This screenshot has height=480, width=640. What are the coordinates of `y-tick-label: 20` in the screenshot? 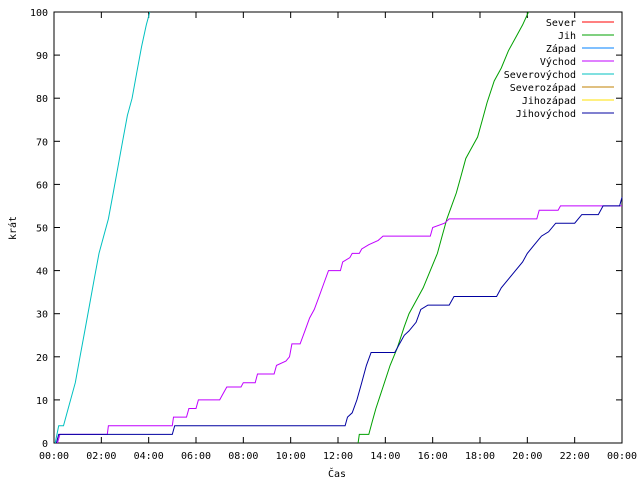 It's located at (42, 358).